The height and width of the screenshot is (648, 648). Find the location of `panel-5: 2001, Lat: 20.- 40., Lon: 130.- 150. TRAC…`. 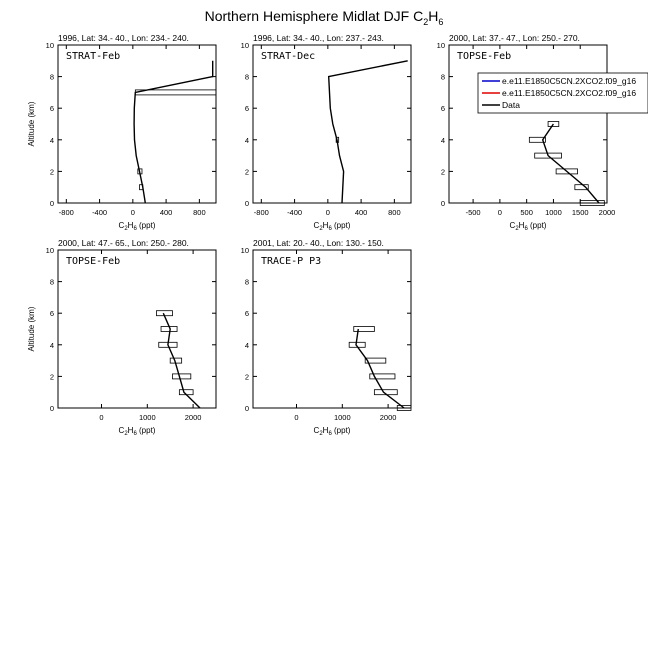

panel-5: 2001, Lat: 20.- 40., Lon: 130.- 150. TRAC… is located at coordinates (326, 337).